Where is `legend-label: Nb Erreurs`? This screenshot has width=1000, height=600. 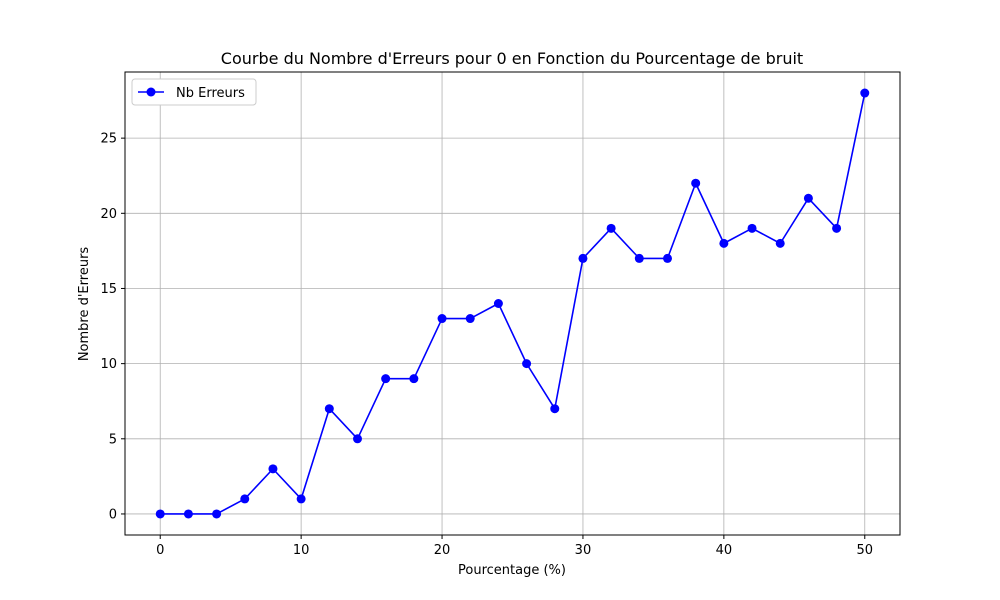 legend-label: Nb Erreurs is located at coordinates (210, 93).